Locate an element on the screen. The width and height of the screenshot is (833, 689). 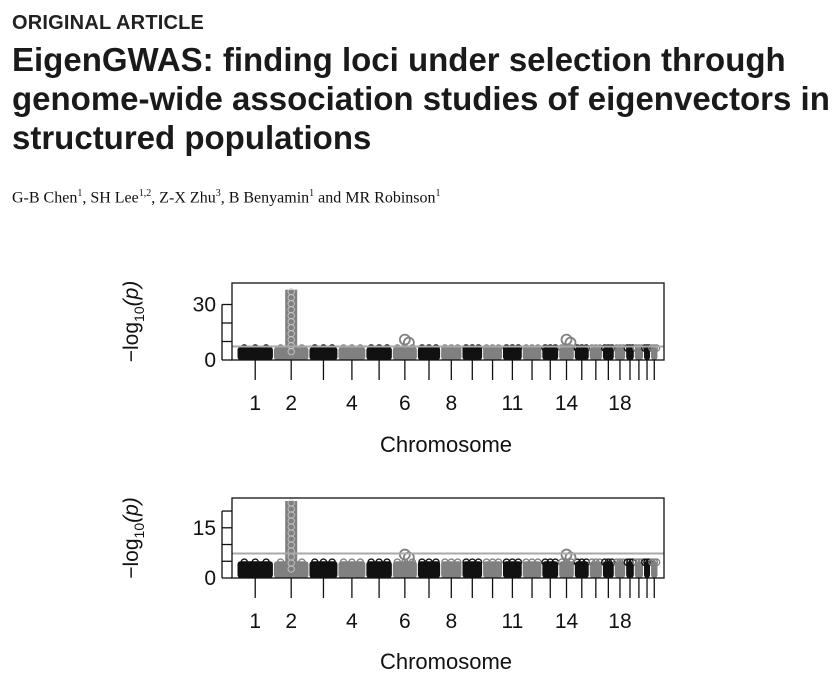
author-name: SH Lee is located at coordinates (114, 198).